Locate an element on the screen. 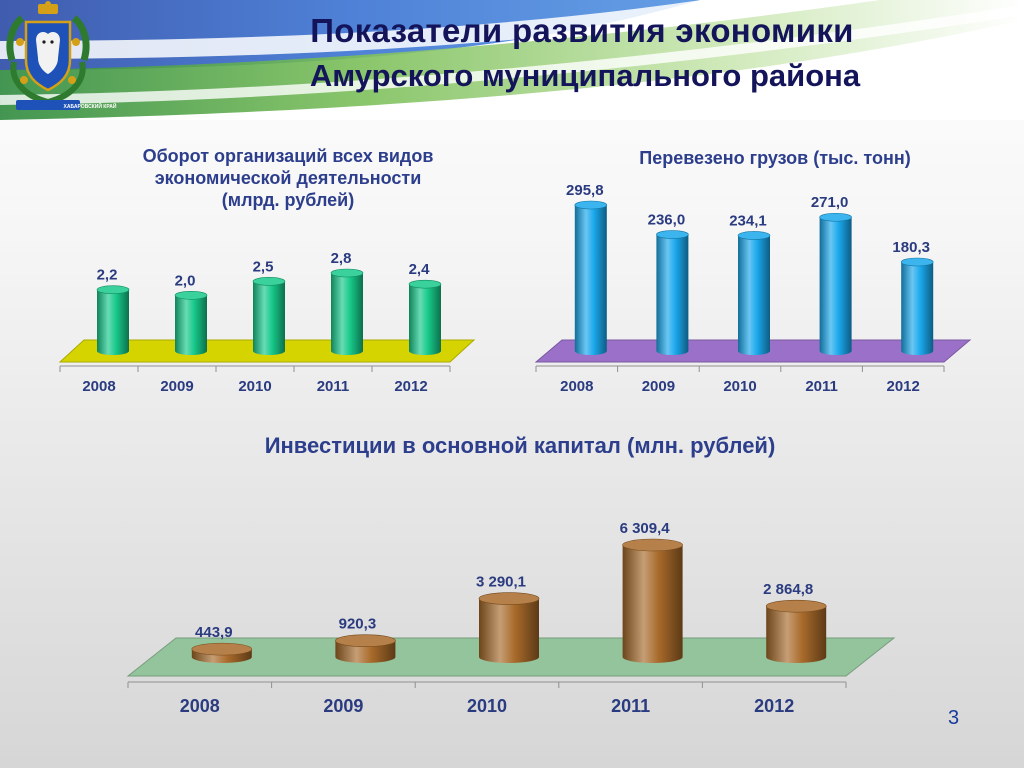 The image size is (1024, 768). emblem-caption: ХАБАРОВСКИЙ КРАЙ is located at coordinates (90, 106).